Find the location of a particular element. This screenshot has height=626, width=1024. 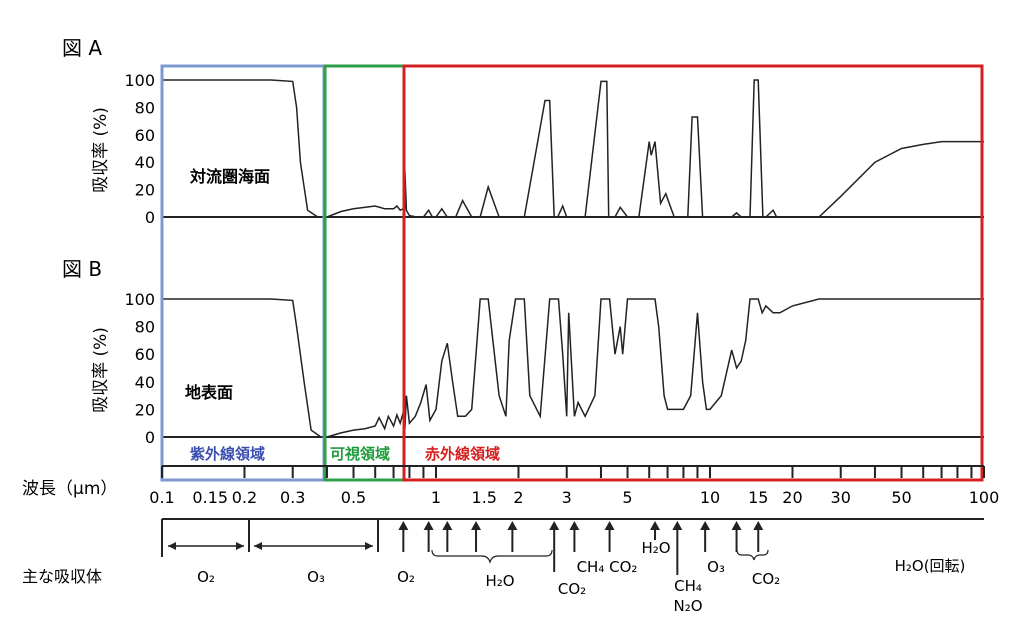

y-tick-label-b-20: 20 is located at coordinates (145, 409).